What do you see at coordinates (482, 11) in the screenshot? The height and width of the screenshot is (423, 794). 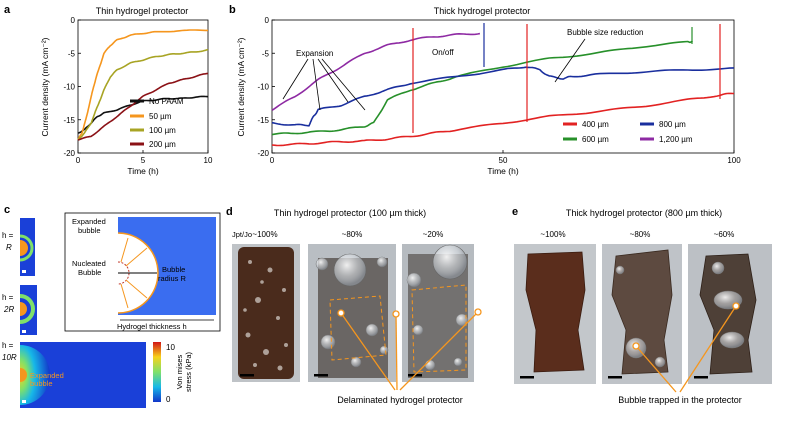 I see `panel-b-title: Thick hydrogel protector` at bounding box center [482, 11].